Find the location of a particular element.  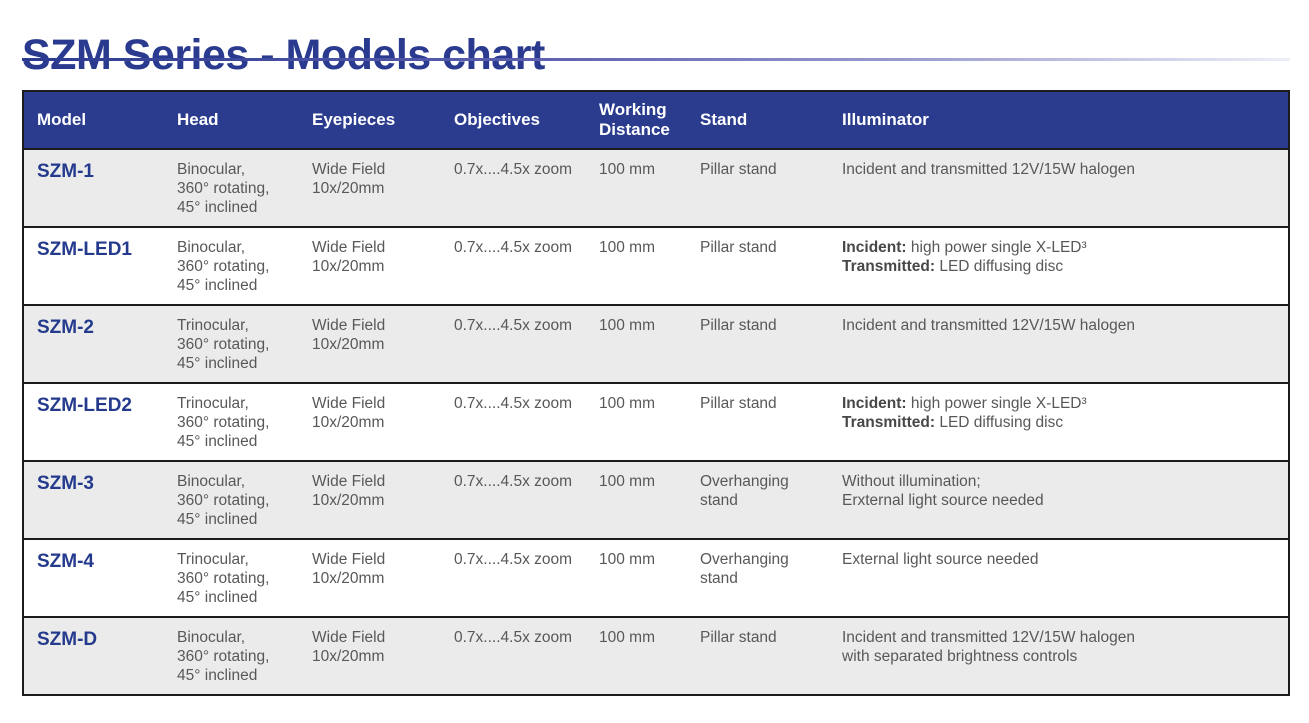

cell-model: SZM-LED2 is located at coordinates (84, 405).